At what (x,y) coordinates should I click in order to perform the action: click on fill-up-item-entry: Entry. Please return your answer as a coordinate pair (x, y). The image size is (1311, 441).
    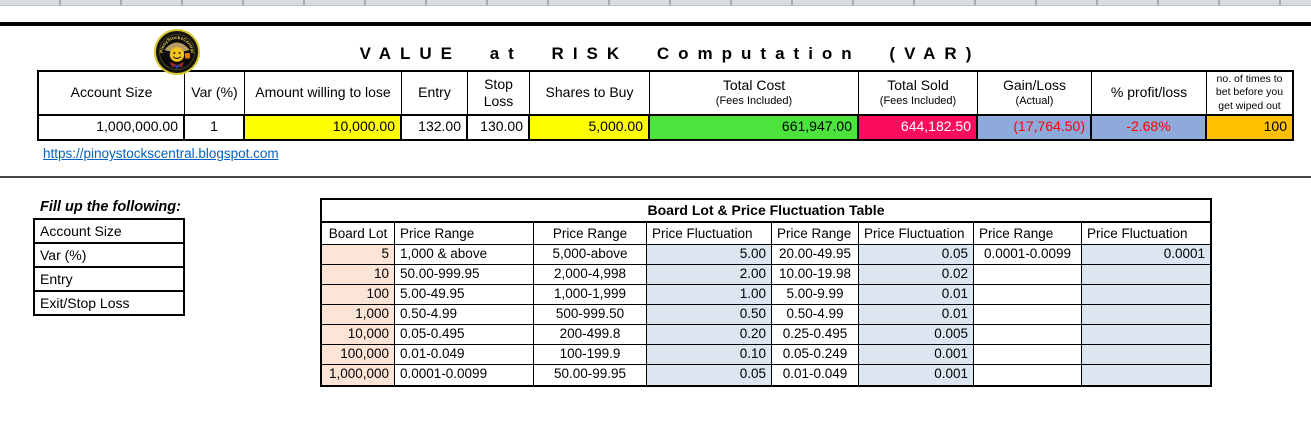
    Looking at the image, I should click on (109, 280).